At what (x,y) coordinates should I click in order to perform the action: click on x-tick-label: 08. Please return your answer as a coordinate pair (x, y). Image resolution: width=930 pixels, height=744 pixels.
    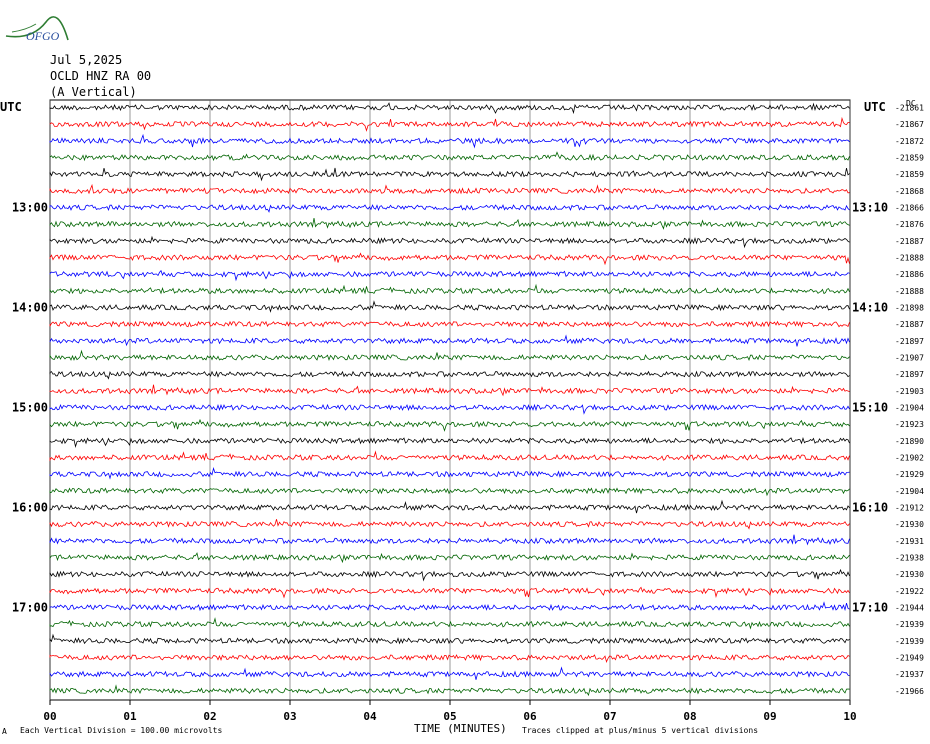
    Looking at the image, I should click on (689, 716).